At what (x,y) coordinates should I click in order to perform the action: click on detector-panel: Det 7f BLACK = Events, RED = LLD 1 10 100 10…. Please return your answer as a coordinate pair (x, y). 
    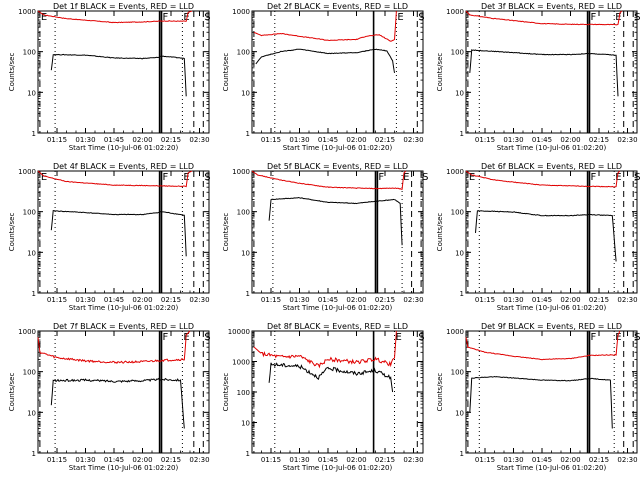
    Looking at the image, I should click on (109, 397).